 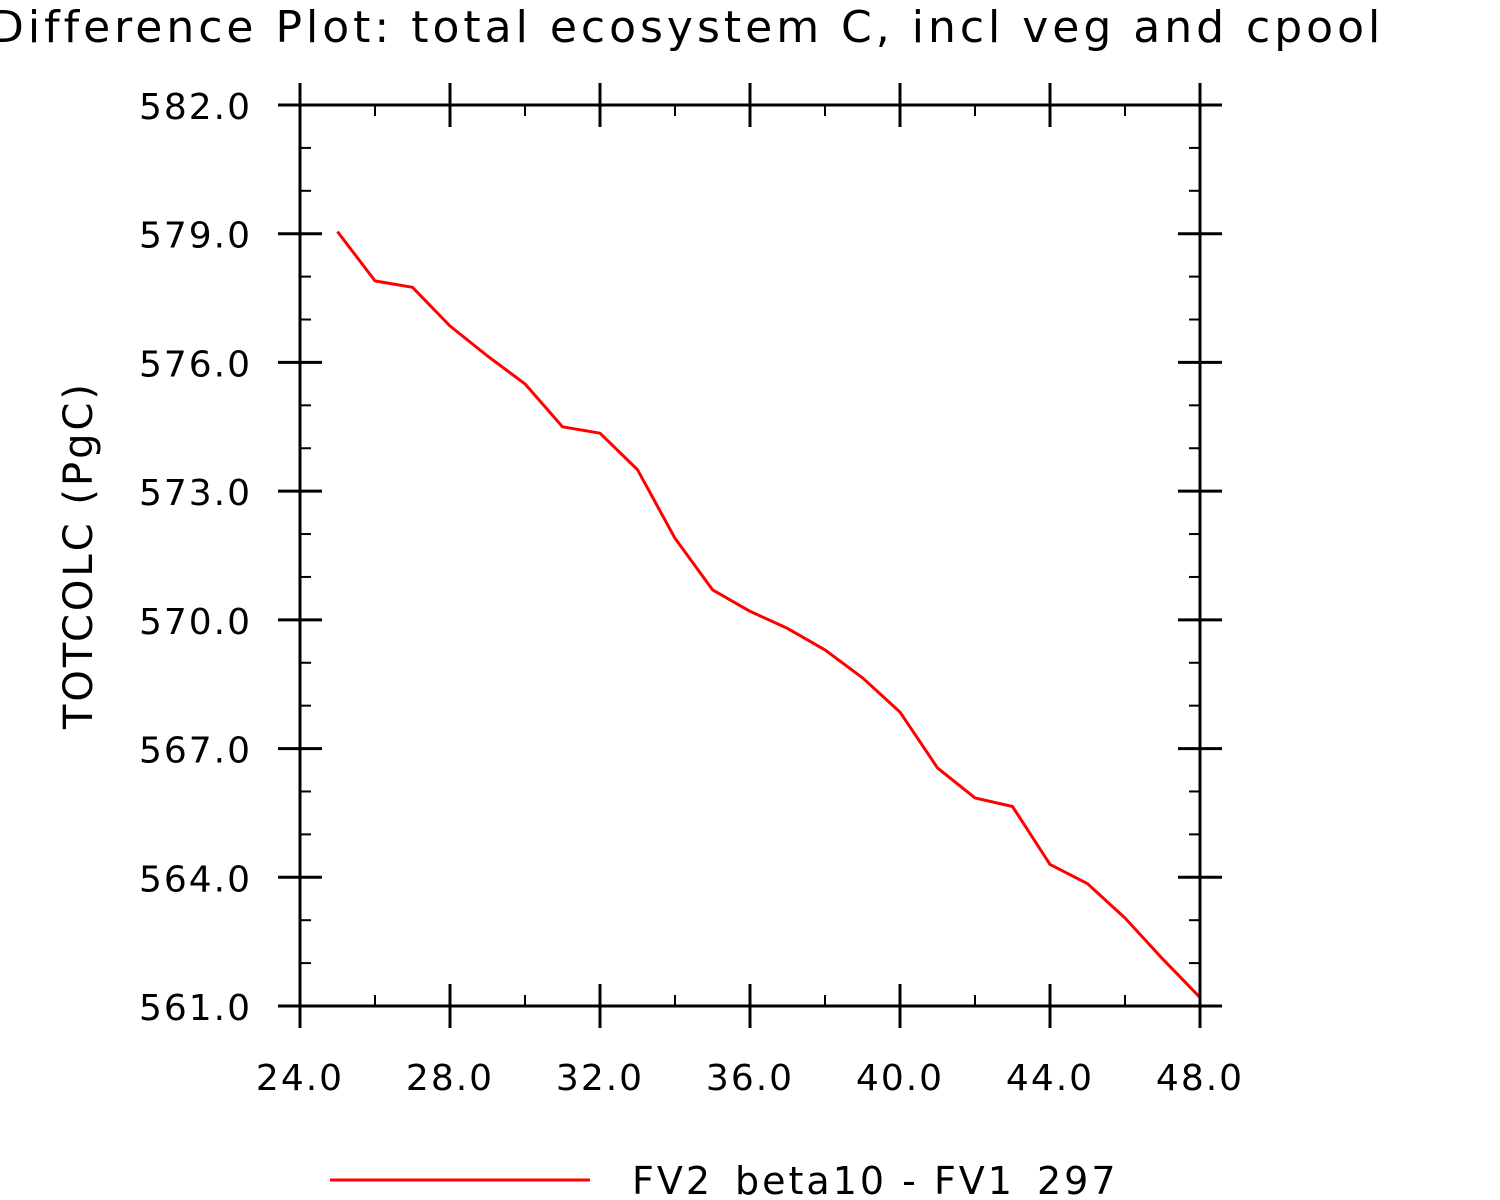 I want to click on x-tick-label: 28.0, so click(x=450, y=1078).